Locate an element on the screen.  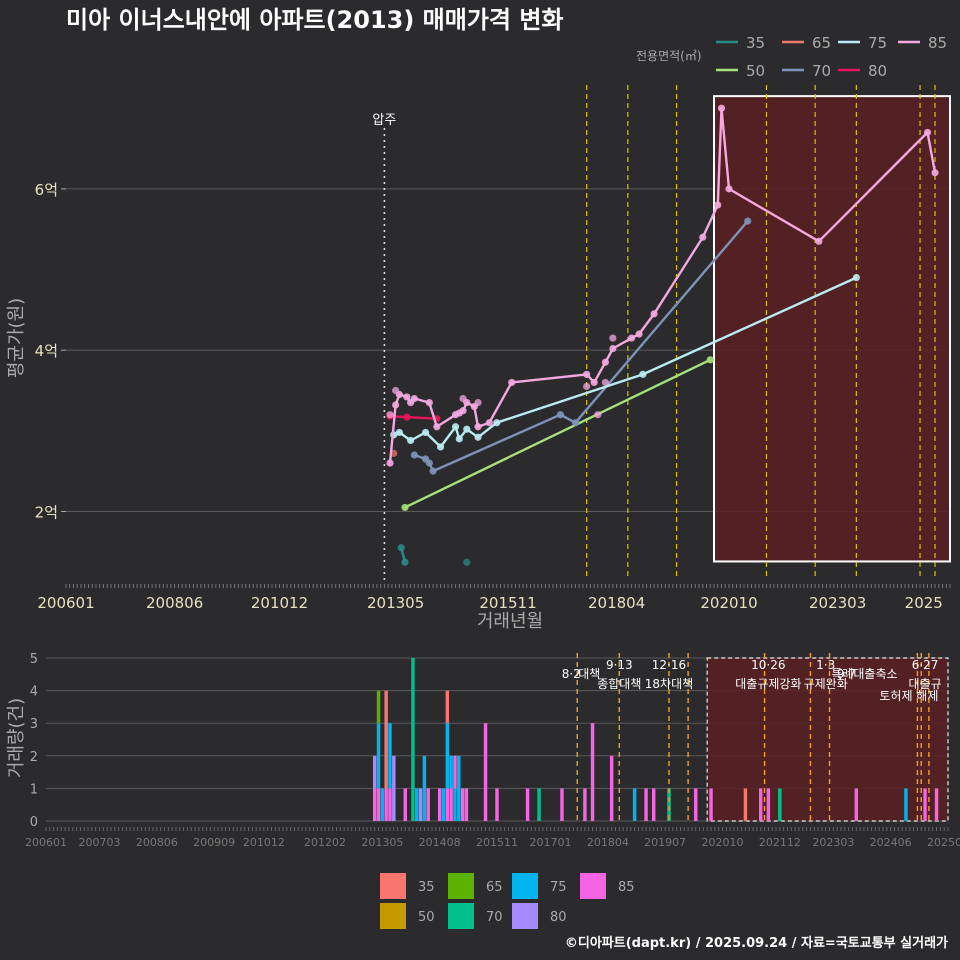
volume-highlight-box is located at coordinates (827, 739).